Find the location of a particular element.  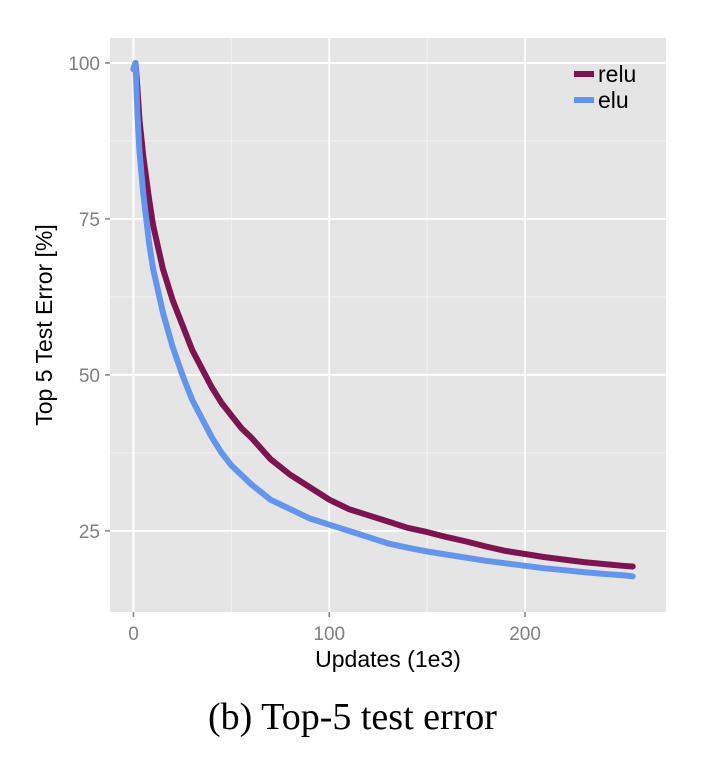

x-axis-title: Updates (1e3) is located at coordinates (388, 659).